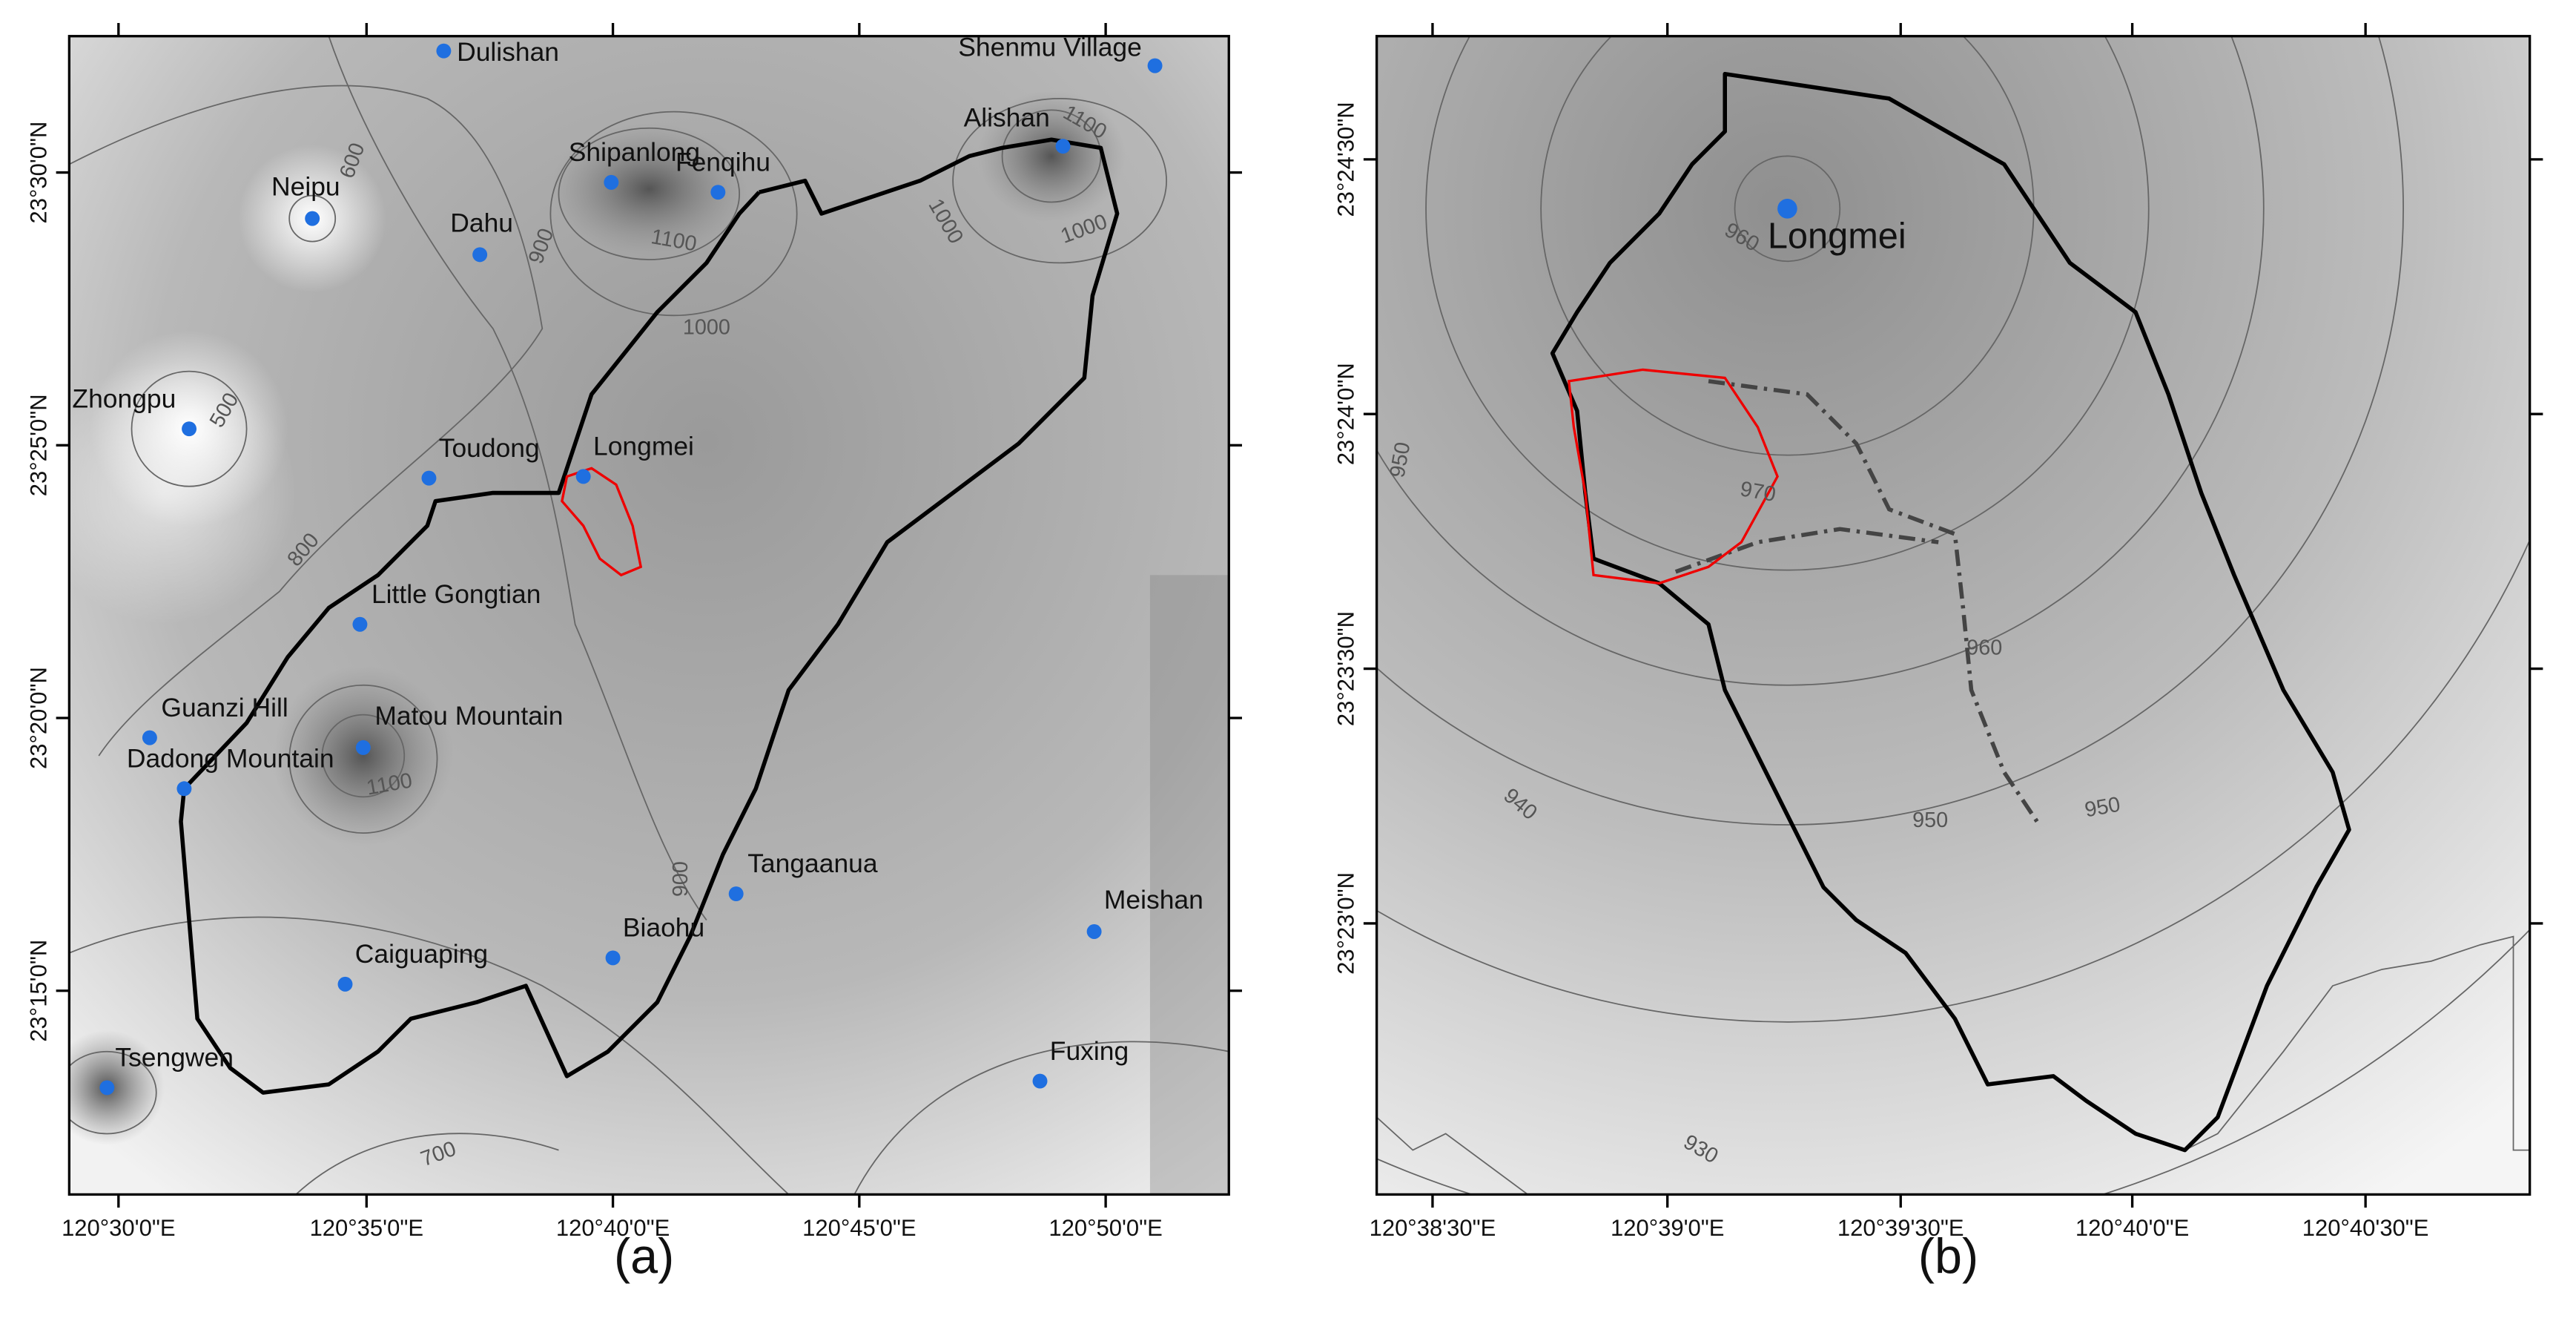  I want to click on contour-label: 950, so click(1930, 820).